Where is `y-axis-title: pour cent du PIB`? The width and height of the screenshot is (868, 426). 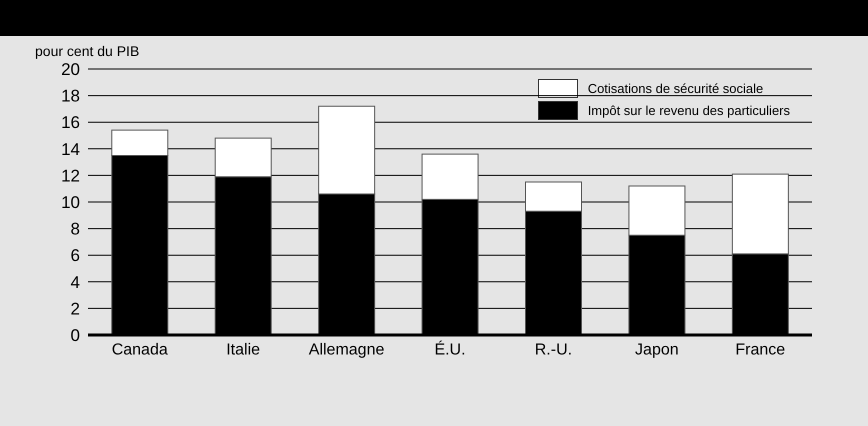
y-axis-title: pour cent du PIB is located at coordinates (87, 51).